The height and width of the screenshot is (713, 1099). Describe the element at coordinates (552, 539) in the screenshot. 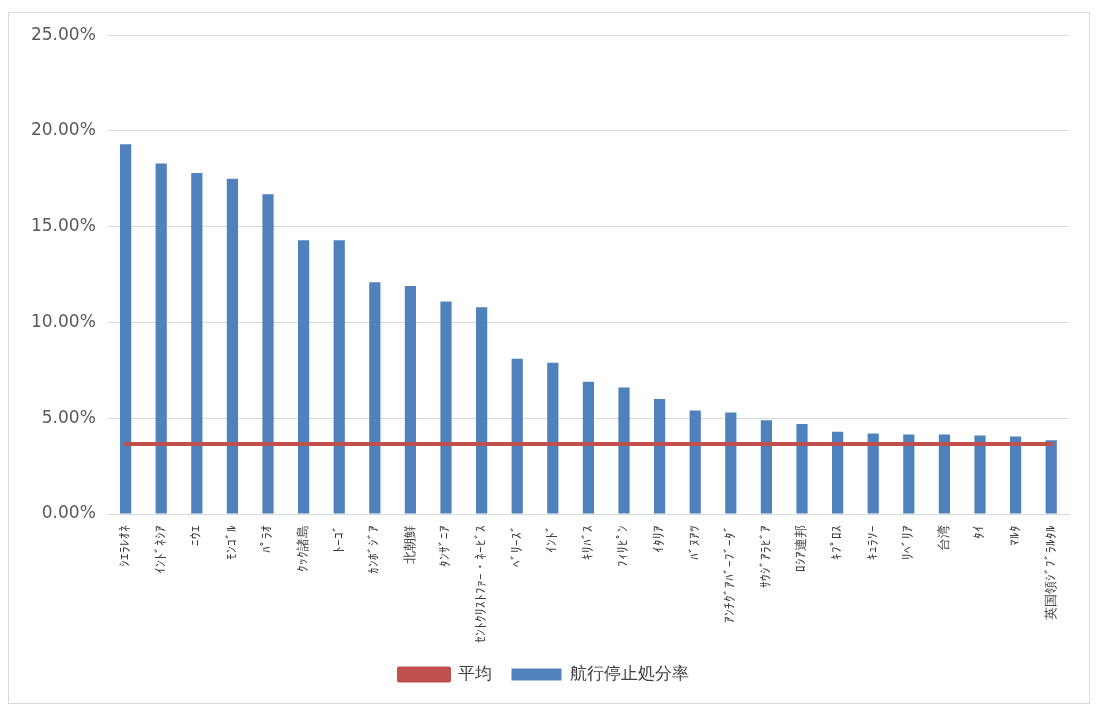

I see `x-tick-label: ｲﾝﾄﾞ` at that location.